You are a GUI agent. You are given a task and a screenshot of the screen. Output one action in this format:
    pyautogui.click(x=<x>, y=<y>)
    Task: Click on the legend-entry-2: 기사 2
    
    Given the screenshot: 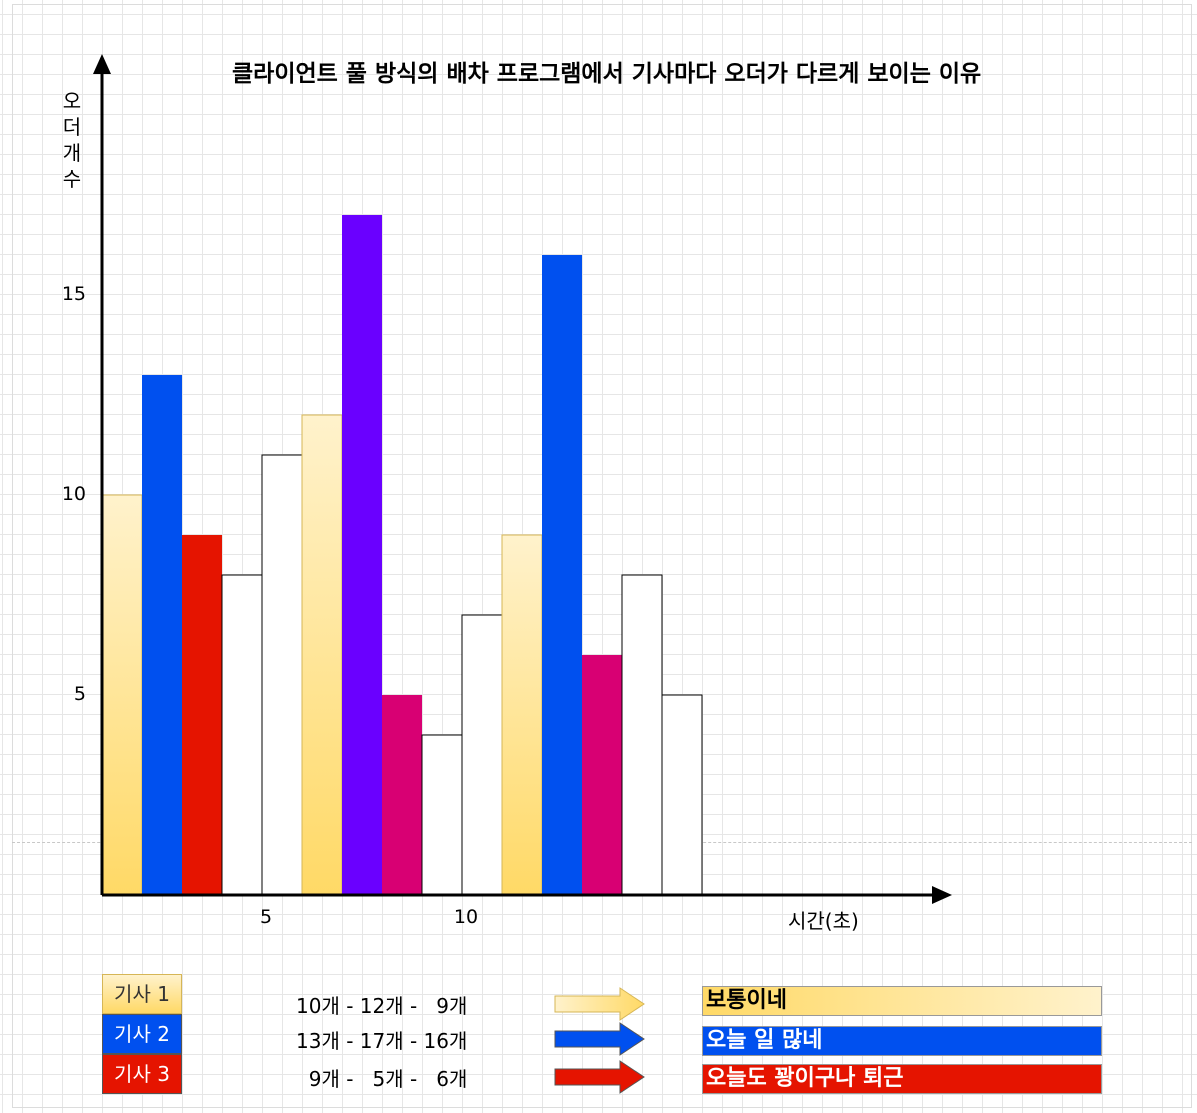 What is the action you would take?
    pyautogui.click(x=142, y=1034)
    